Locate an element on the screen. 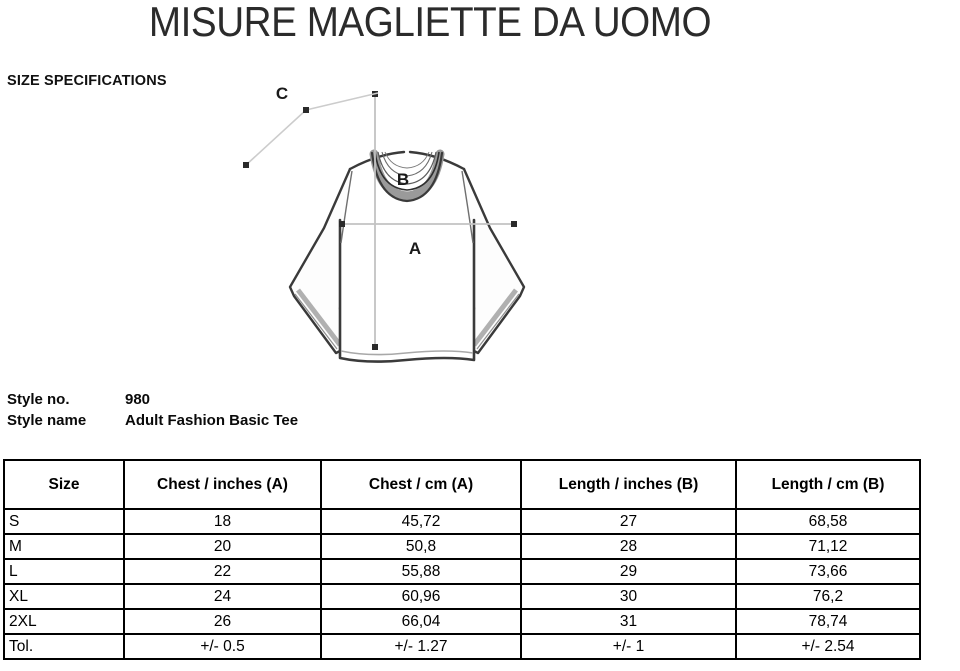  cell-length-inches: 30 is located at coordinates (628, 596).